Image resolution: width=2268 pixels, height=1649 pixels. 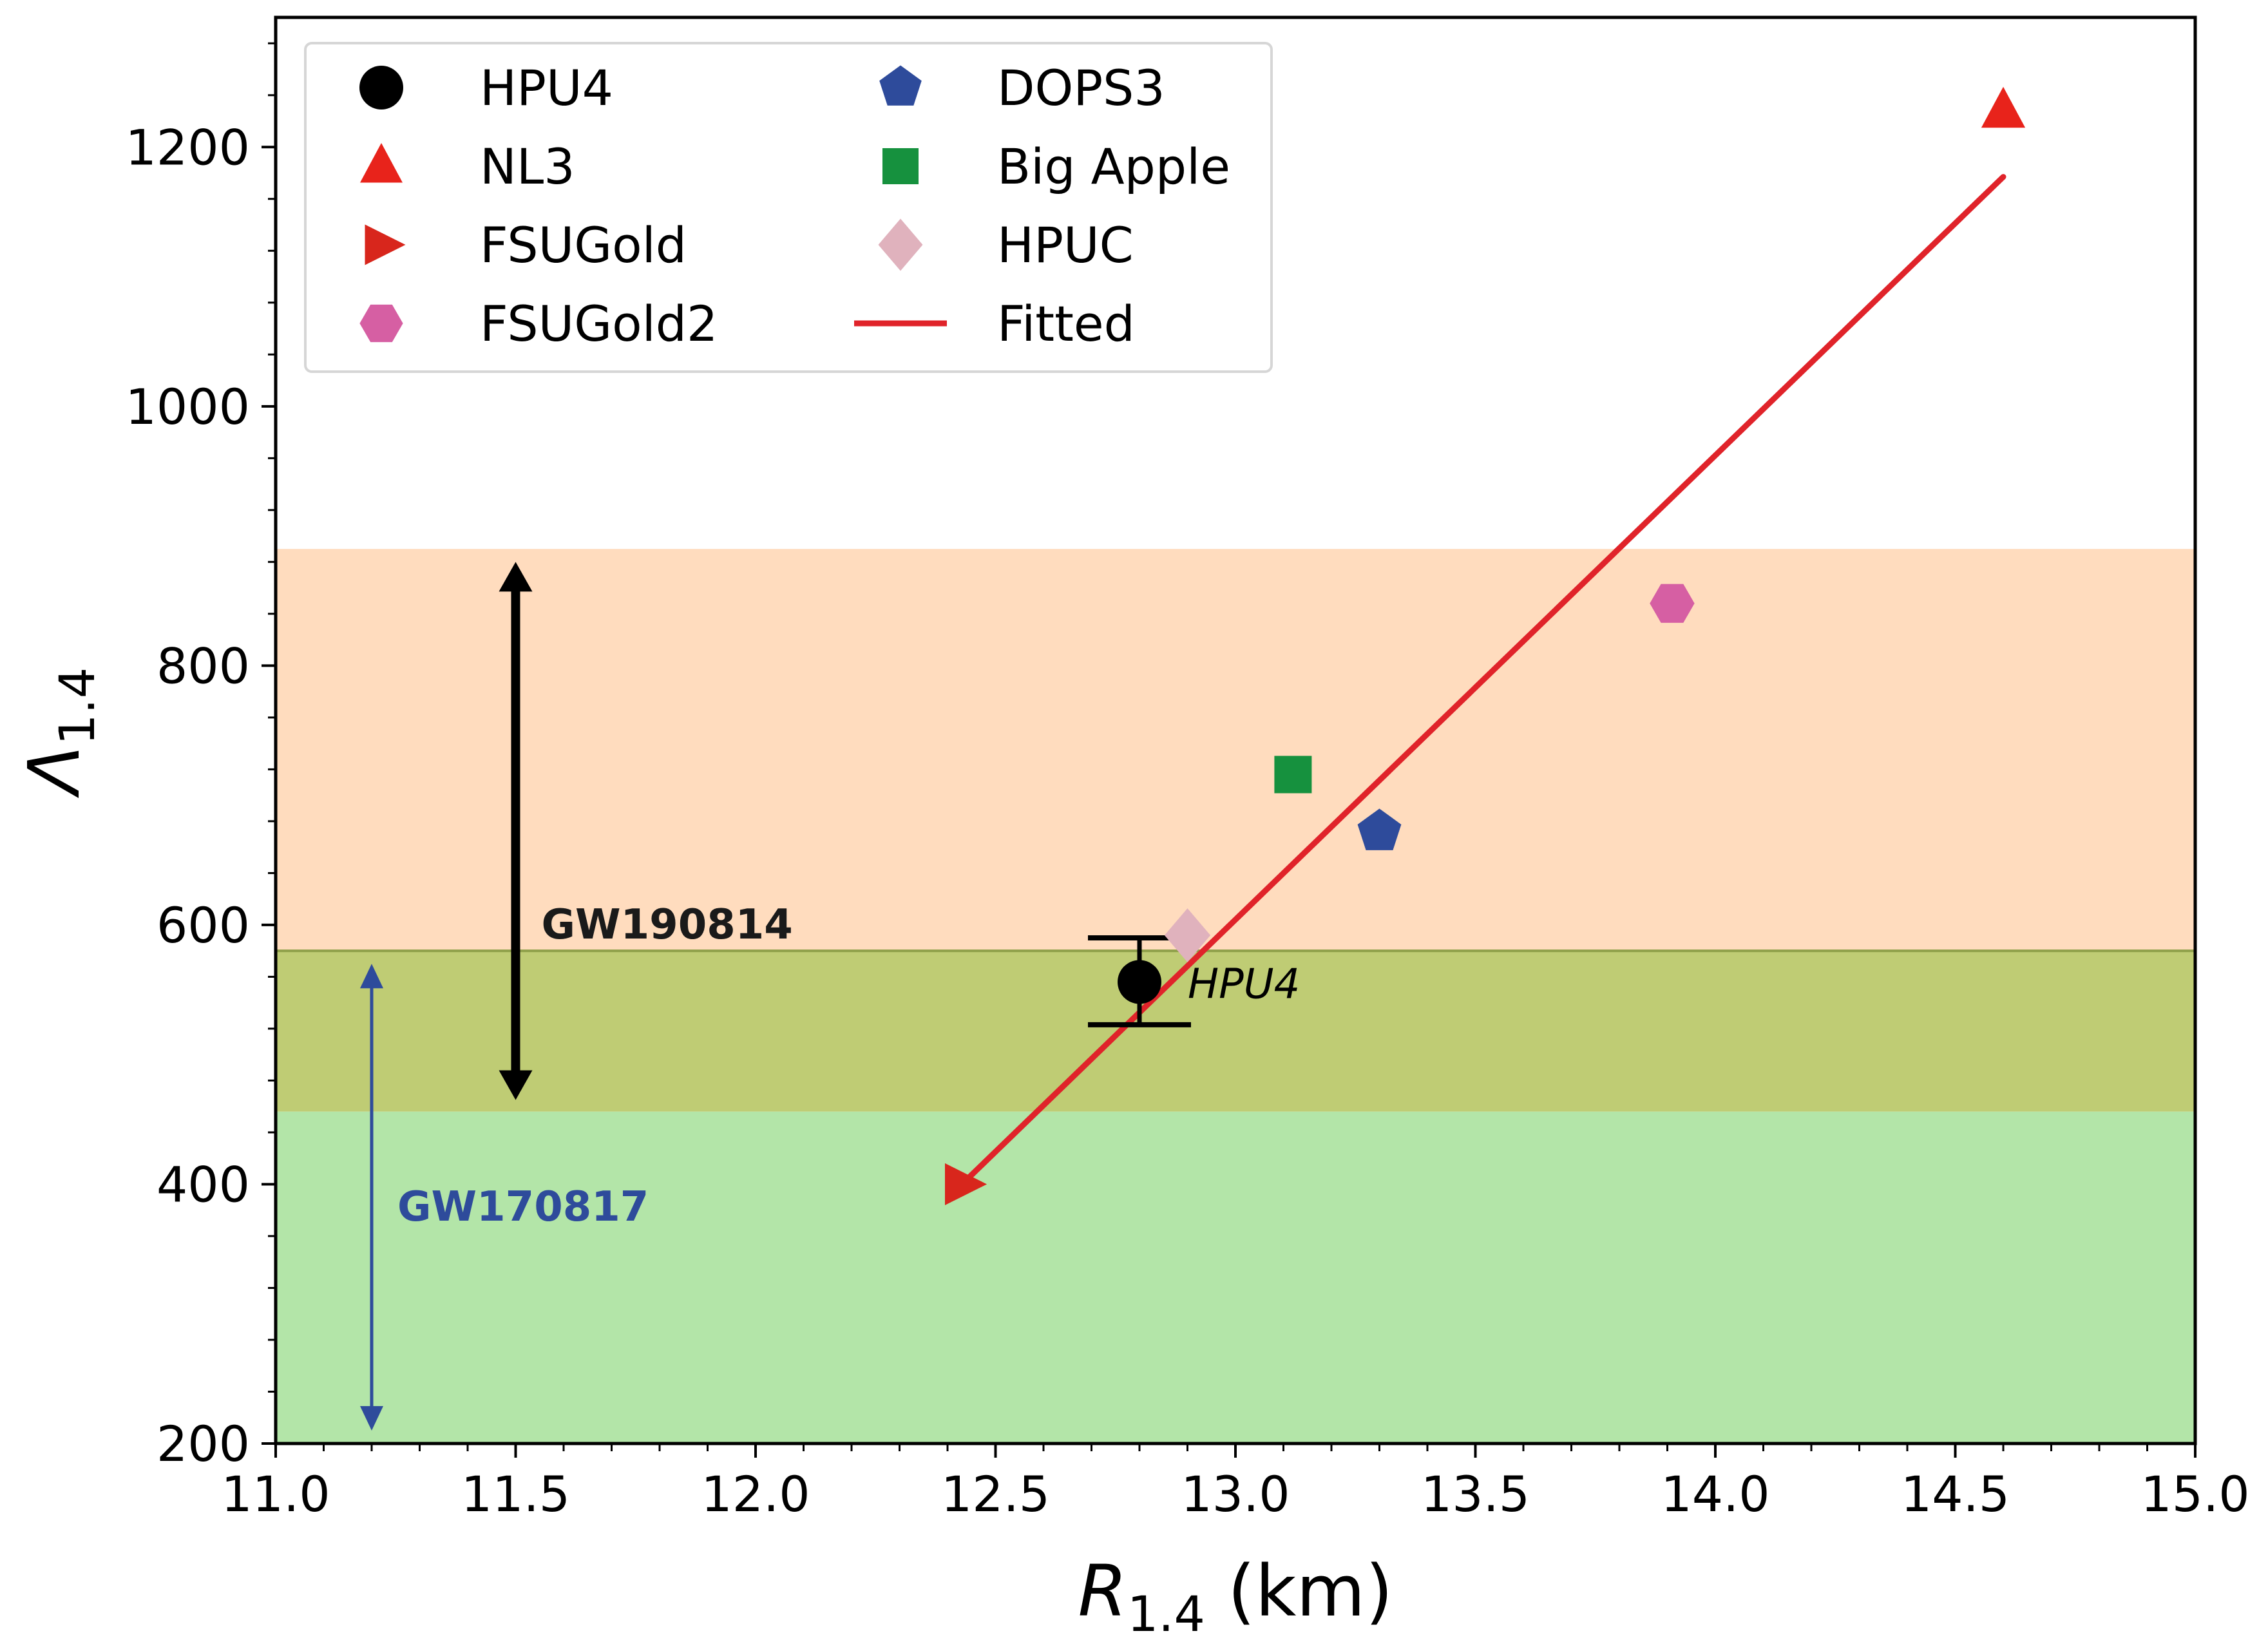 What do you see at coordinates (275, 1494) in the screenshot?
I see `x-tick-label: 11.0` at bounding box center [275, 1494].